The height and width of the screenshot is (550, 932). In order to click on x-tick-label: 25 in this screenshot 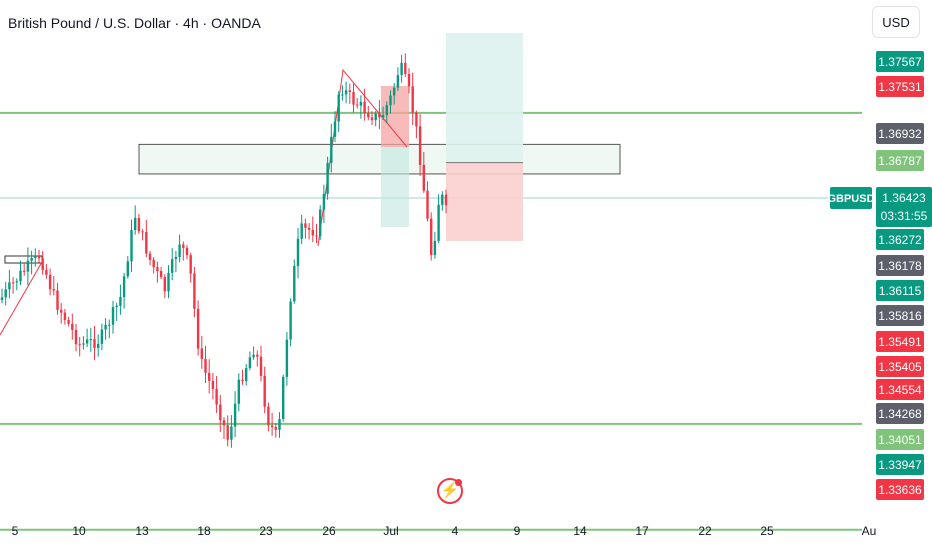, I will do `click(767, 531)`.